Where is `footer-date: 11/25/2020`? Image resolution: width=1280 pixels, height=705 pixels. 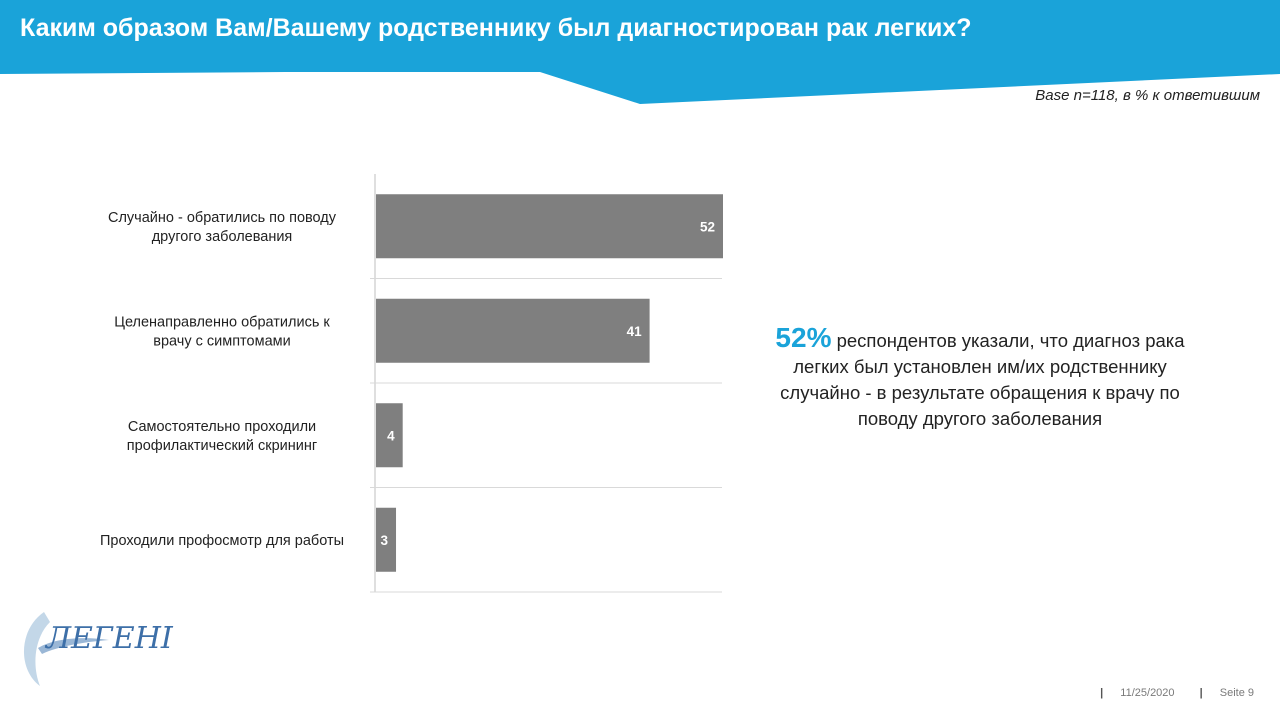 footer-date: 11/25/2020 is located at coordinates (1147, 693).